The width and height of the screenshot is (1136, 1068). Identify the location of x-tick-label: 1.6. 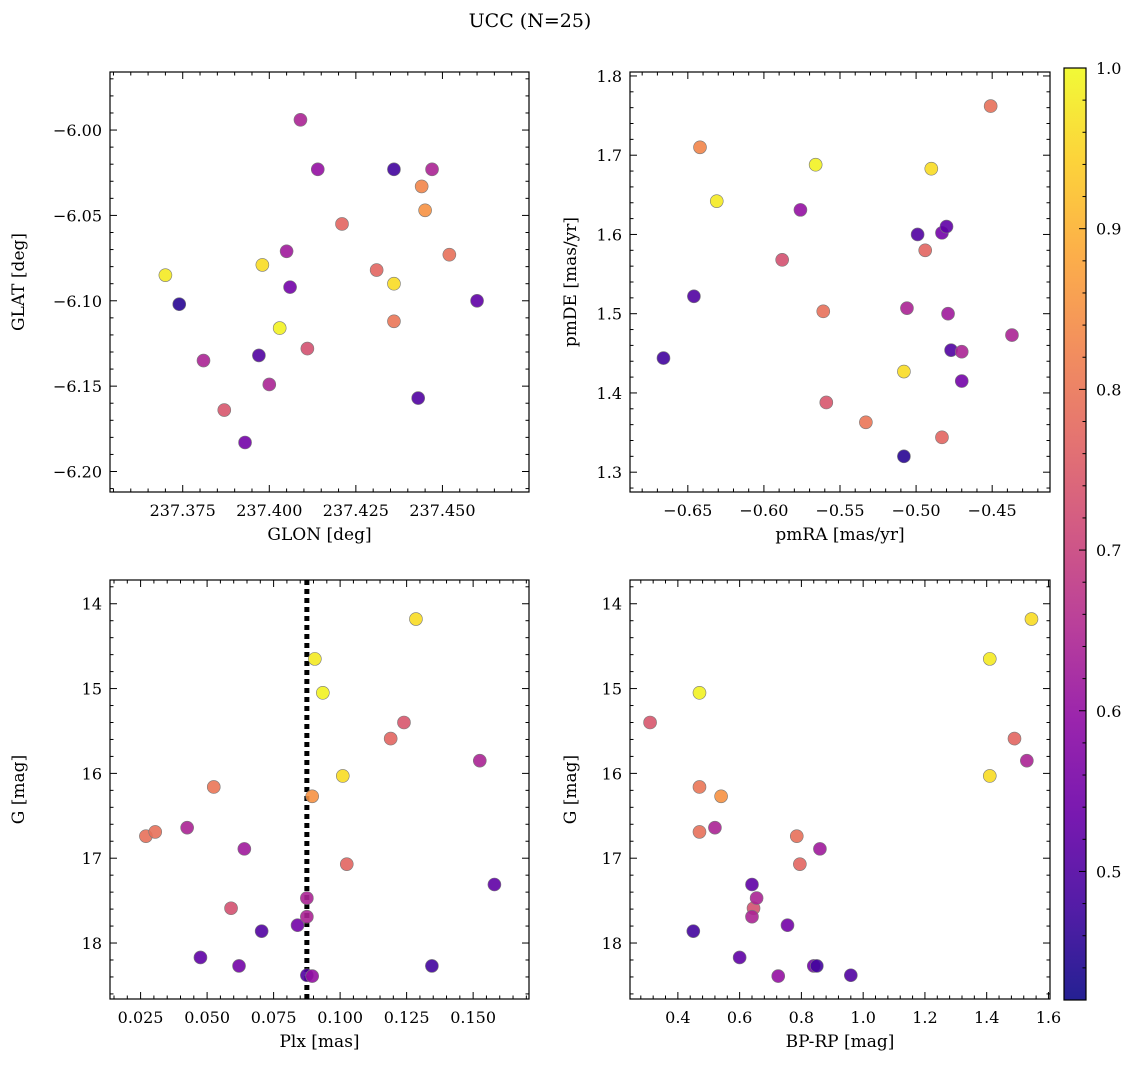
(1048, 1017).